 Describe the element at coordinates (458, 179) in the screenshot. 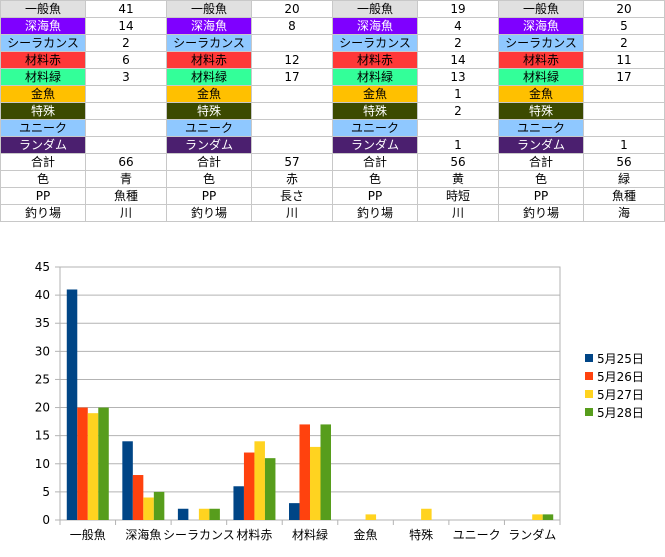

I see `value-cell: 黄` at that location.